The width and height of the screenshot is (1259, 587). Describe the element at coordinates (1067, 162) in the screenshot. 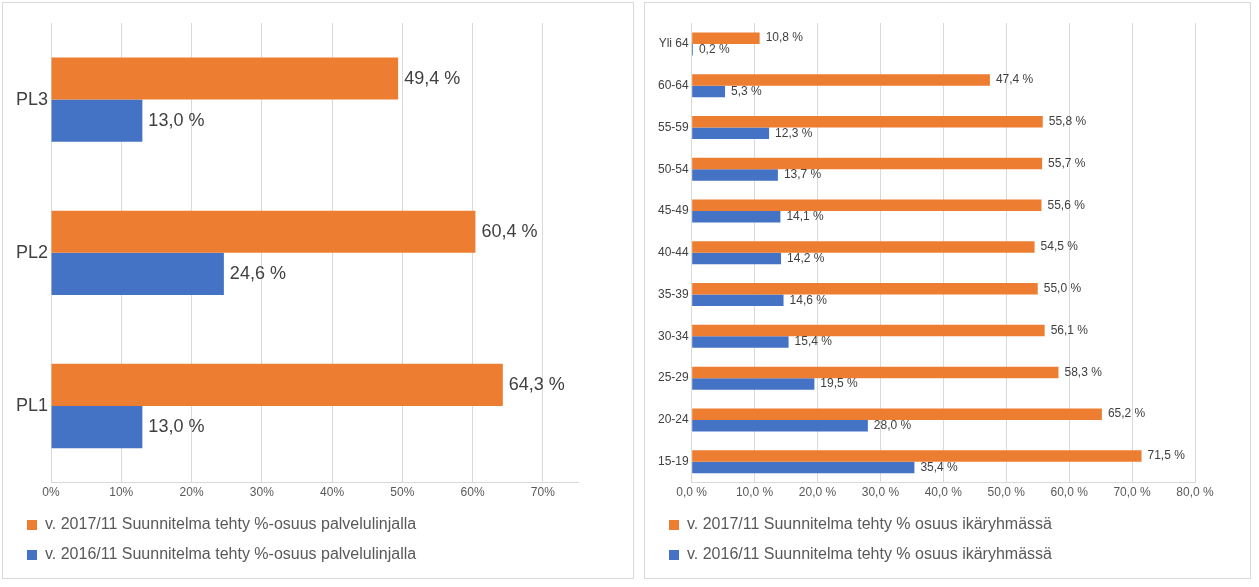

I see `data-label: 55,7 %` at that location.